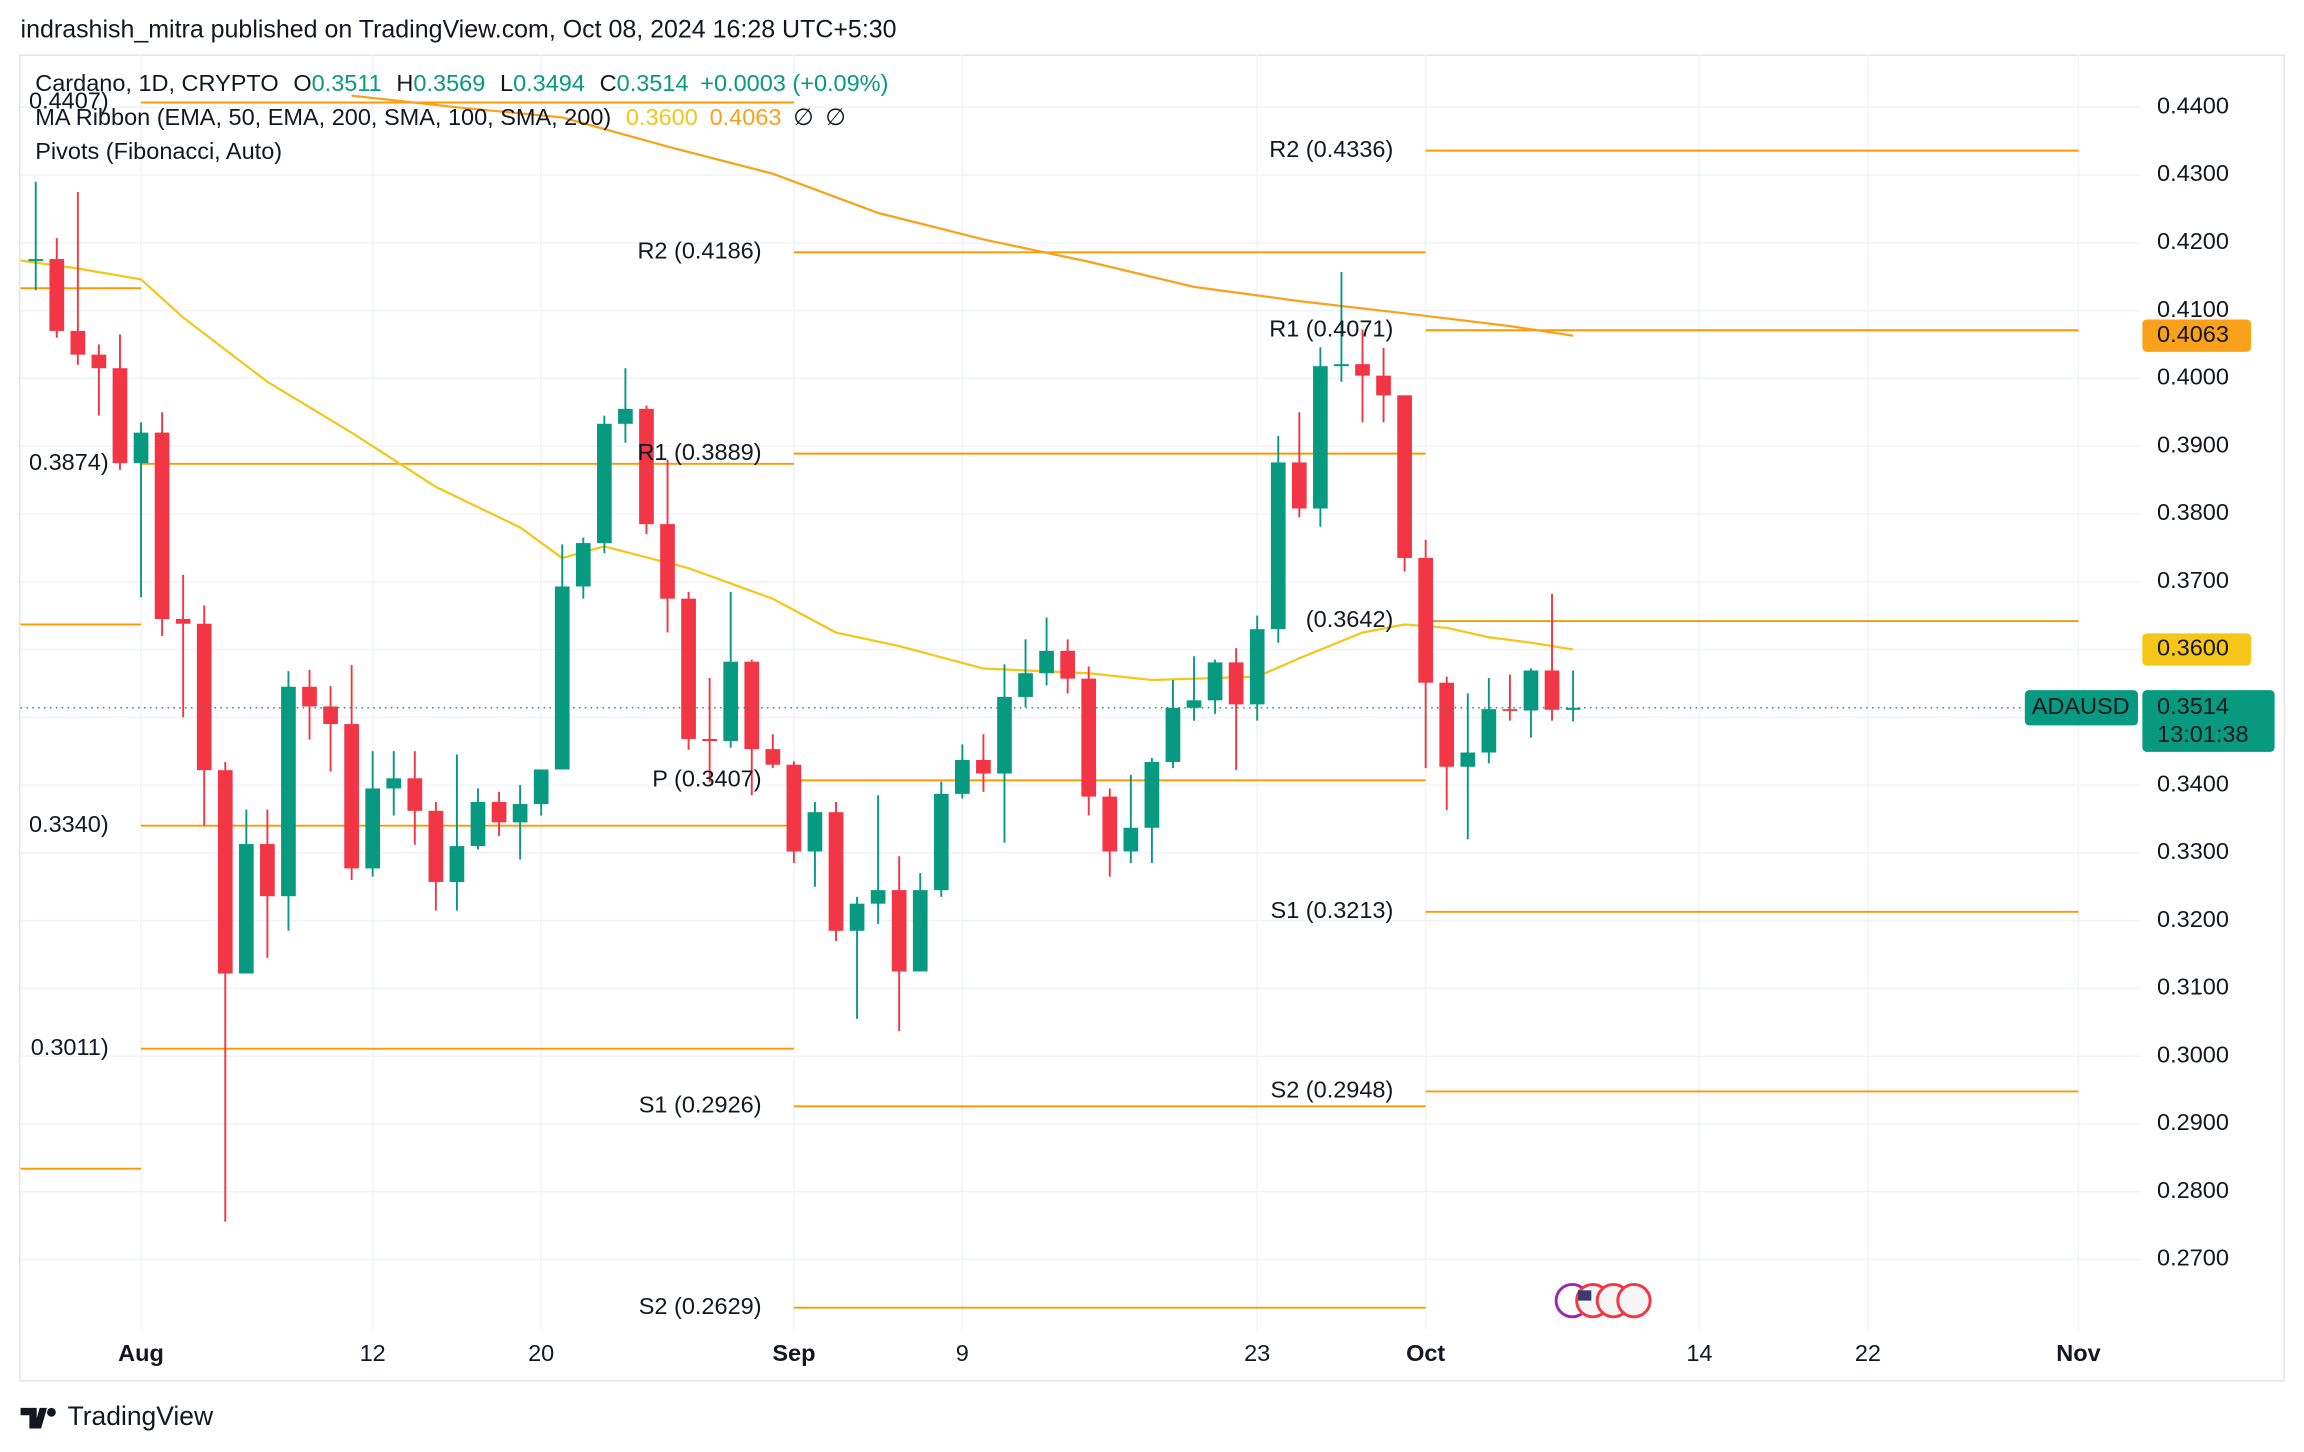  Describe the element at coordinates (962, 1353) in the screenshot. I see `x-tick-label: 9` at that location.